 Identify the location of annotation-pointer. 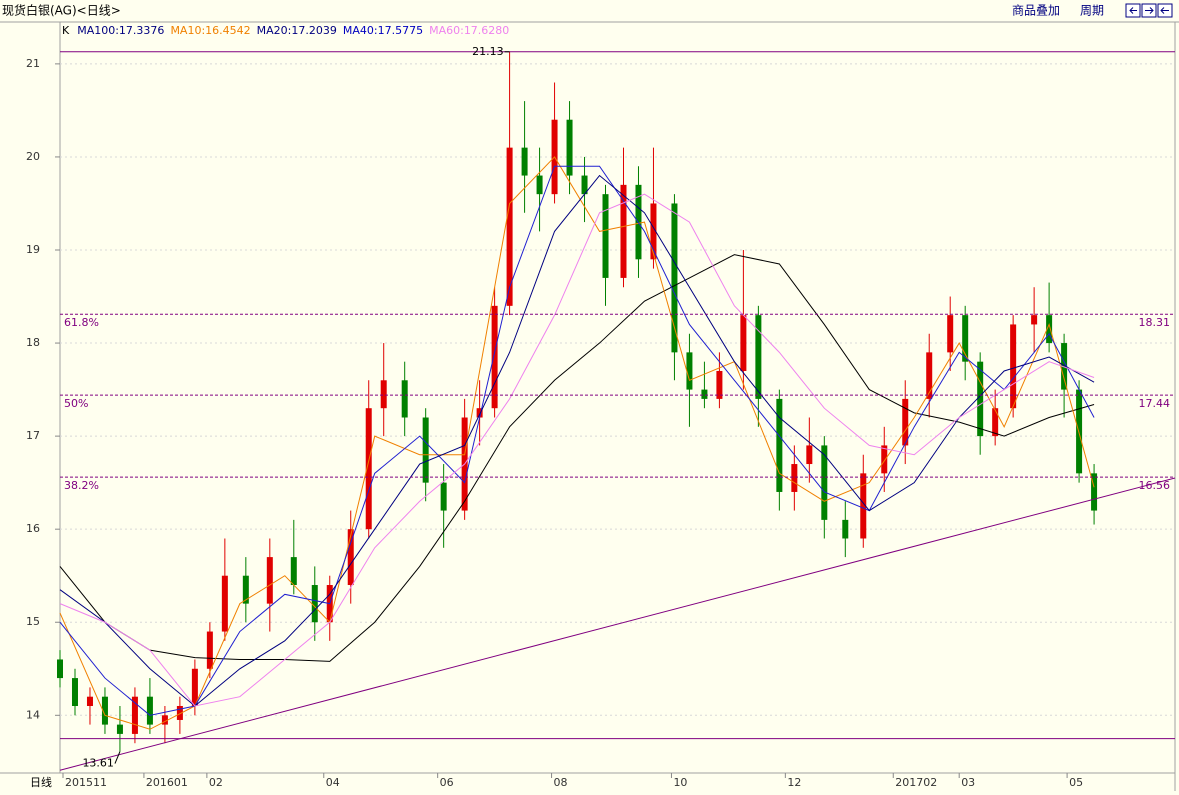
(117, 757).